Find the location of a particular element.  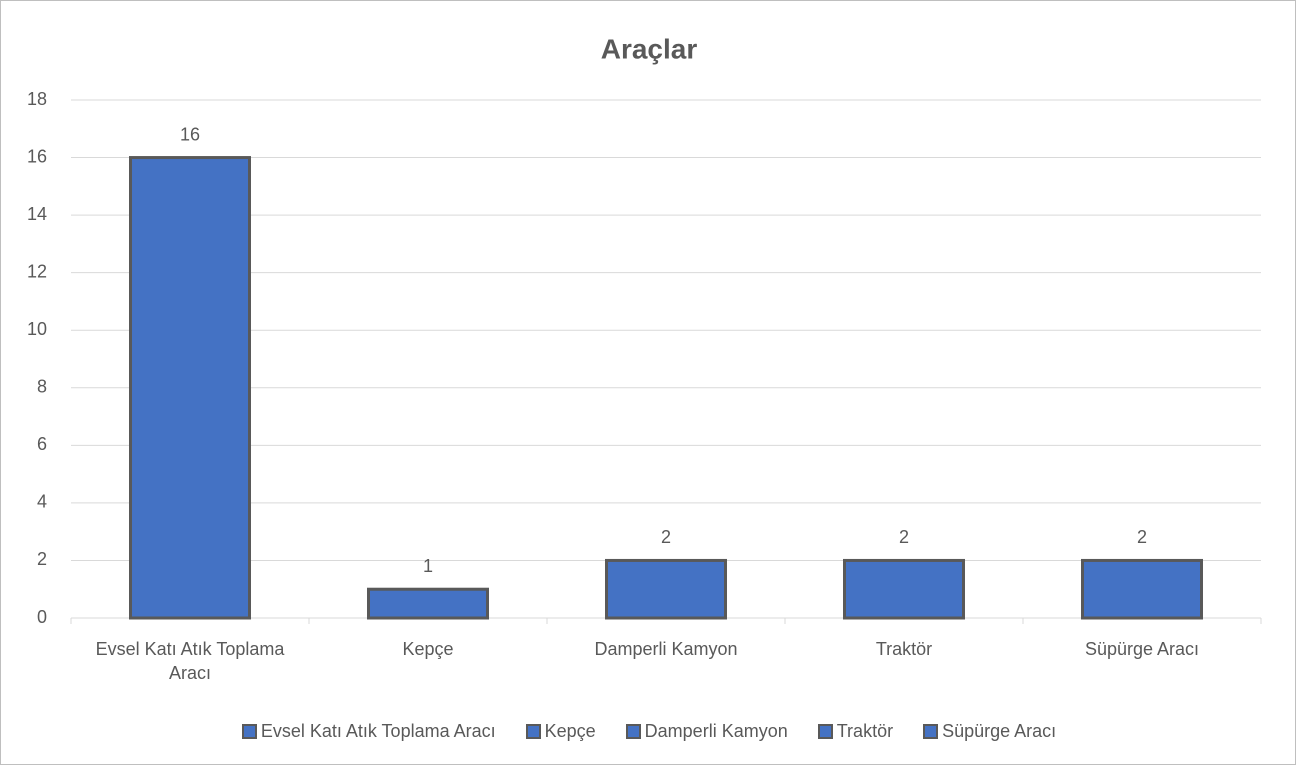

data-label: 1 is located at coordinates (428, 566).